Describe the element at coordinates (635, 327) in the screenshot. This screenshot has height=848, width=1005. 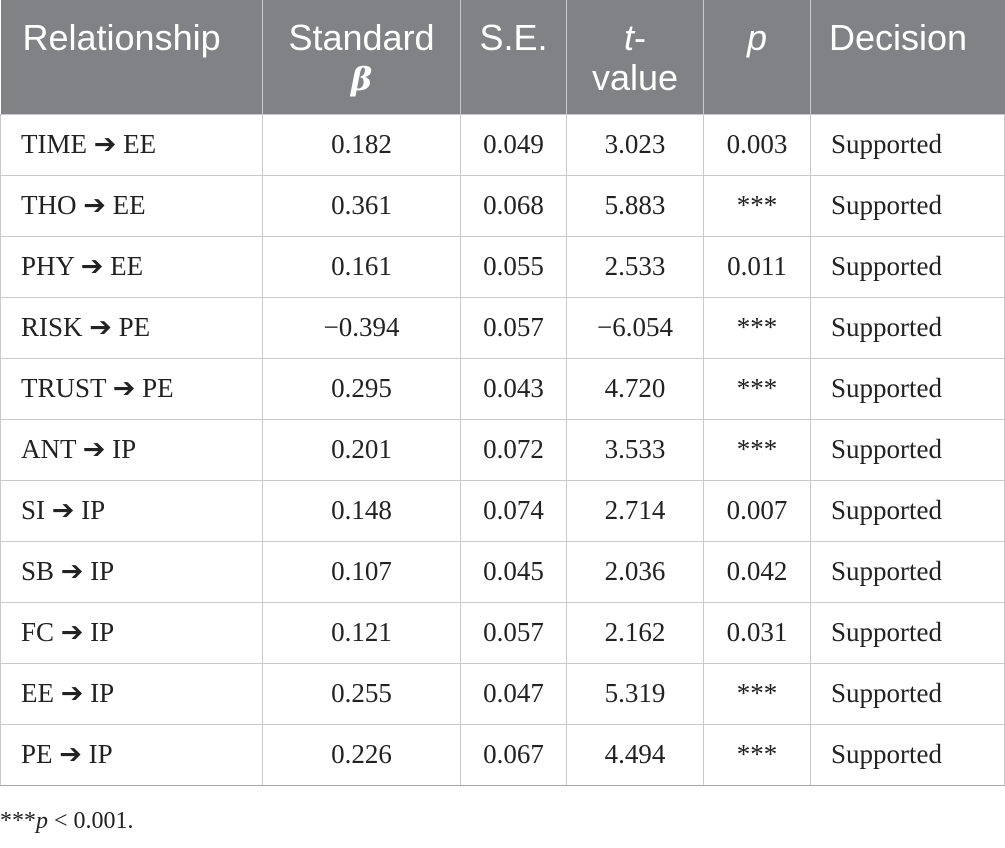
I see `cell-t-value: −6.054` at that location.